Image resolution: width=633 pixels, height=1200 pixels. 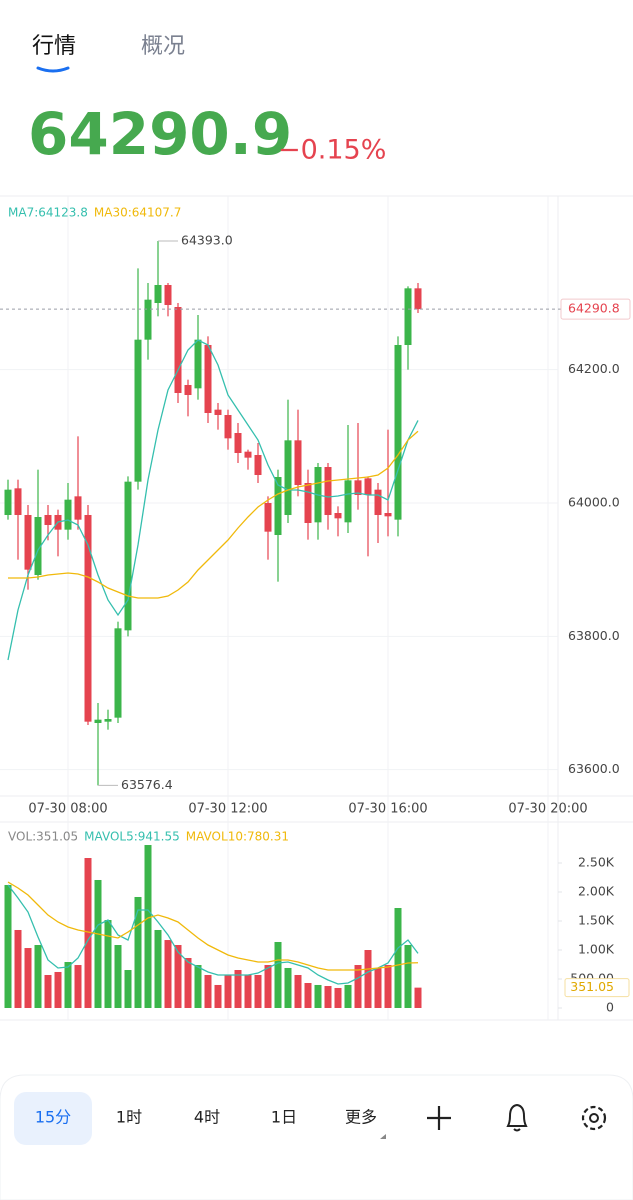 I want to click on settings-icon, so click(x=594, y=1118).